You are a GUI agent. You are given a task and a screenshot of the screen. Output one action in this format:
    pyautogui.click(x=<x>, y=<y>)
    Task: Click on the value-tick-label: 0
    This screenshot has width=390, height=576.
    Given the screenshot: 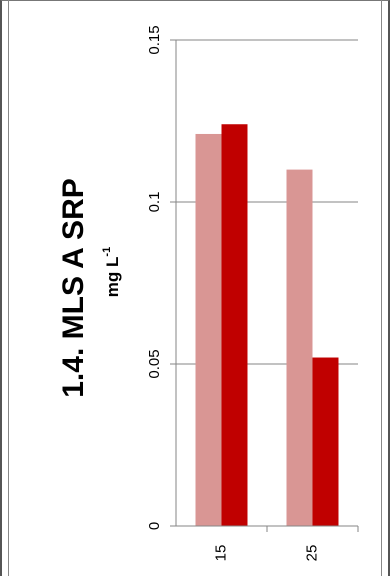 What is the action you would take?
    pyautogui.click(x=154, y=526)
    